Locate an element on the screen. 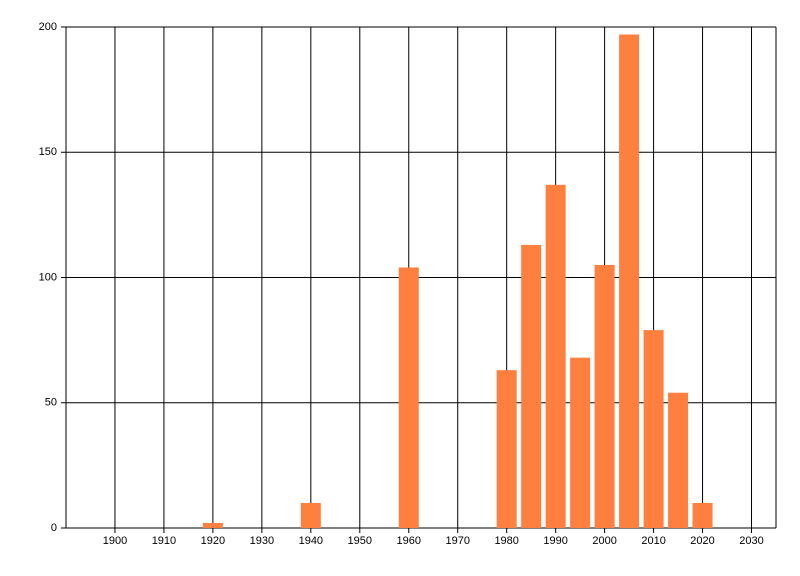 The image size is (800, 576). x-tick-label: 2000 is located at coordinates (604, 541).